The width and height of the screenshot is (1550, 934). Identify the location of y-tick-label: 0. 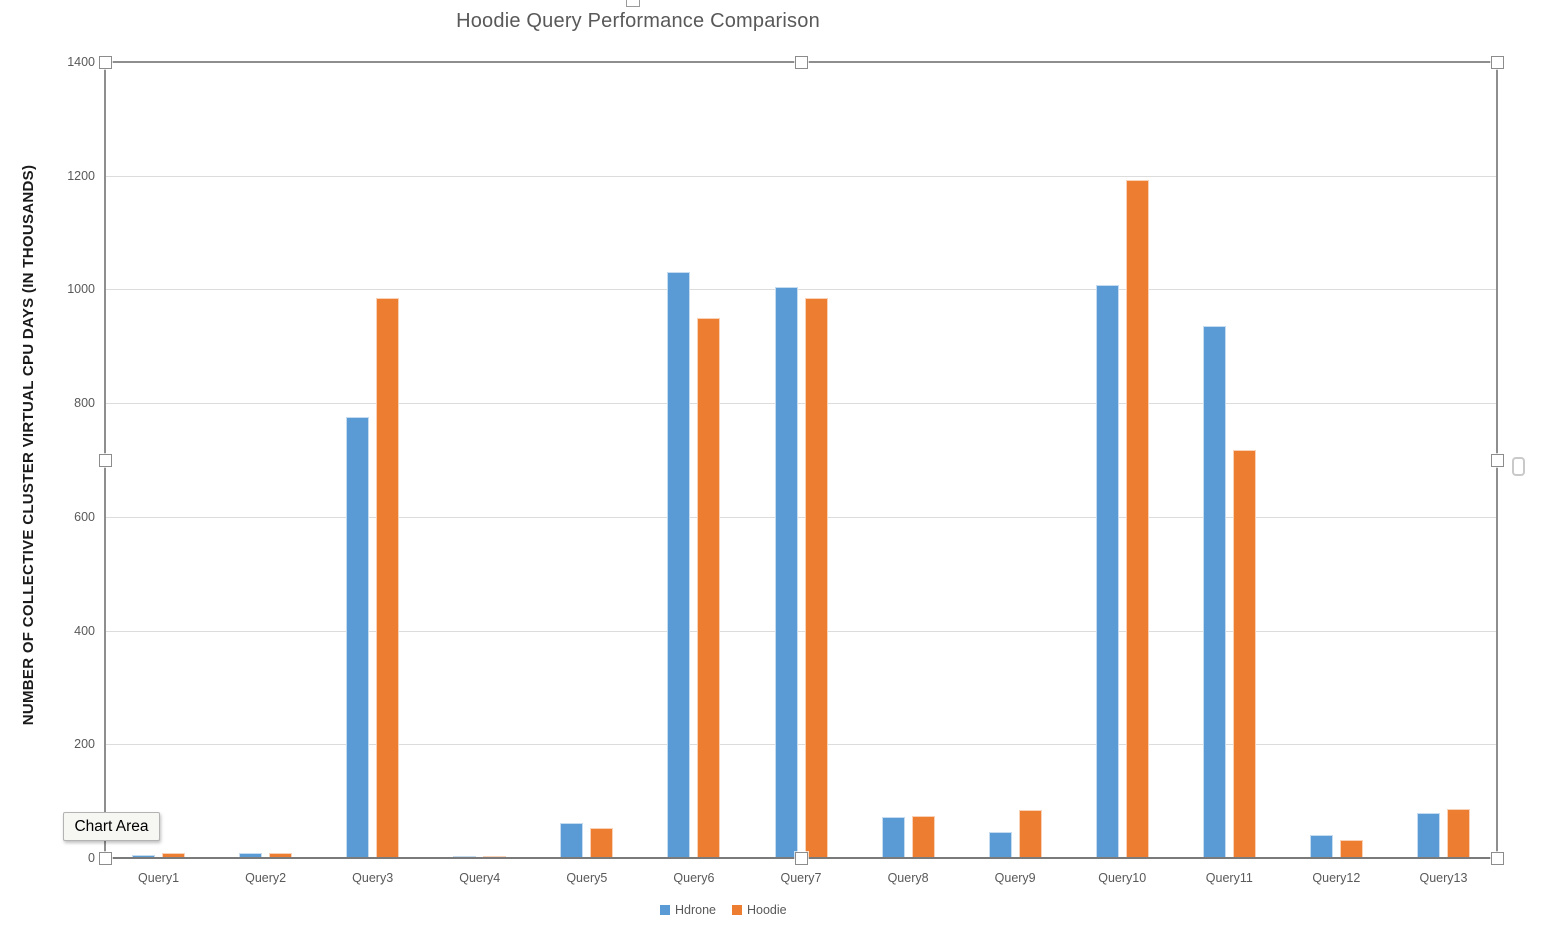
(91, 858).